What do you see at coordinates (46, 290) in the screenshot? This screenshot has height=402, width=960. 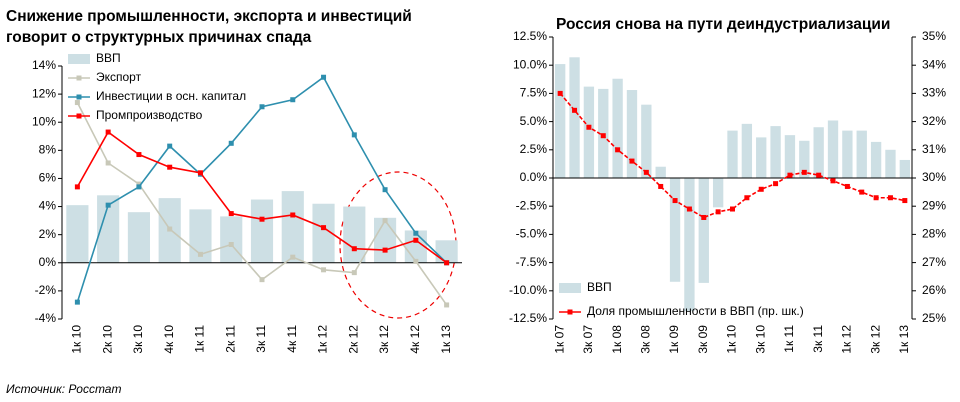 I see `y-tick-label: -2%` at bounding box center [46, 290].